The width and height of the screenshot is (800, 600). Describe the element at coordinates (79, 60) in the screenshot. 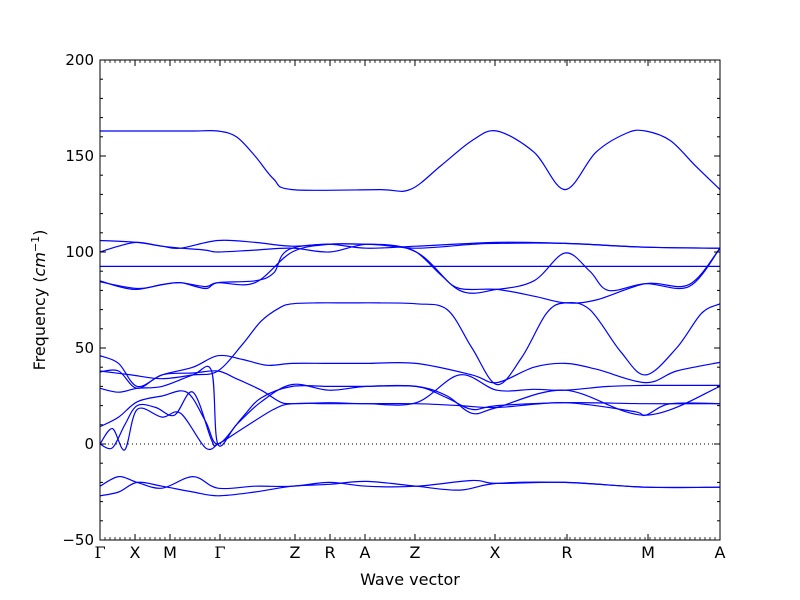

I see `y-tick-label: 200` at that location.